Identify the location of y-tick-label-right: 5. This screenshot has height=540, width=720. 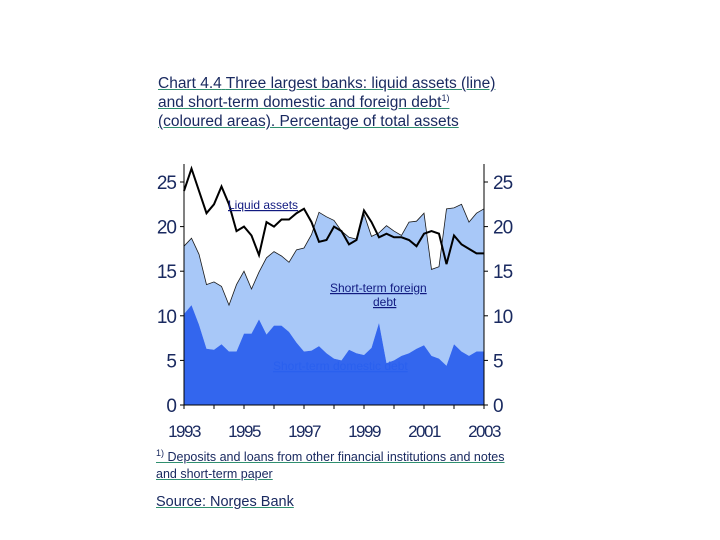
(498, 361).